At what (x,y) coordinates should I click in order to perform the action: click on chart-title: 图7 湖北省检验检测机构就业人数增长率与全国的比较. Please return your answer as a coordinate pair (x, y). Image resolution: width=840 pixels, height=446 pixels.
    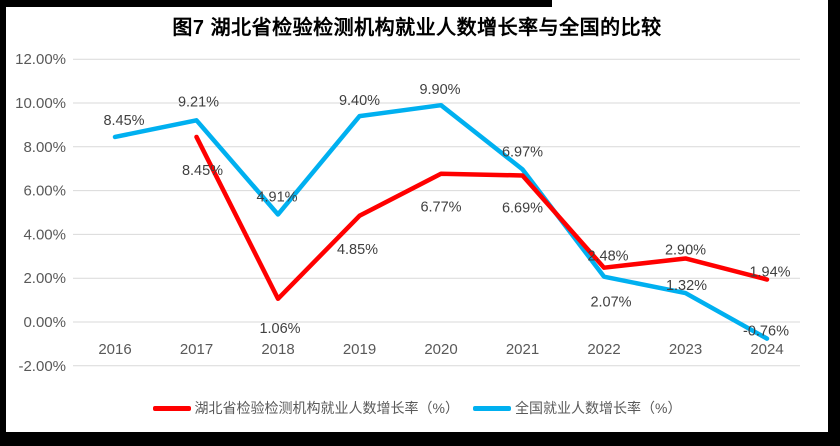
    Looking at the image, I should click on (417, 28).